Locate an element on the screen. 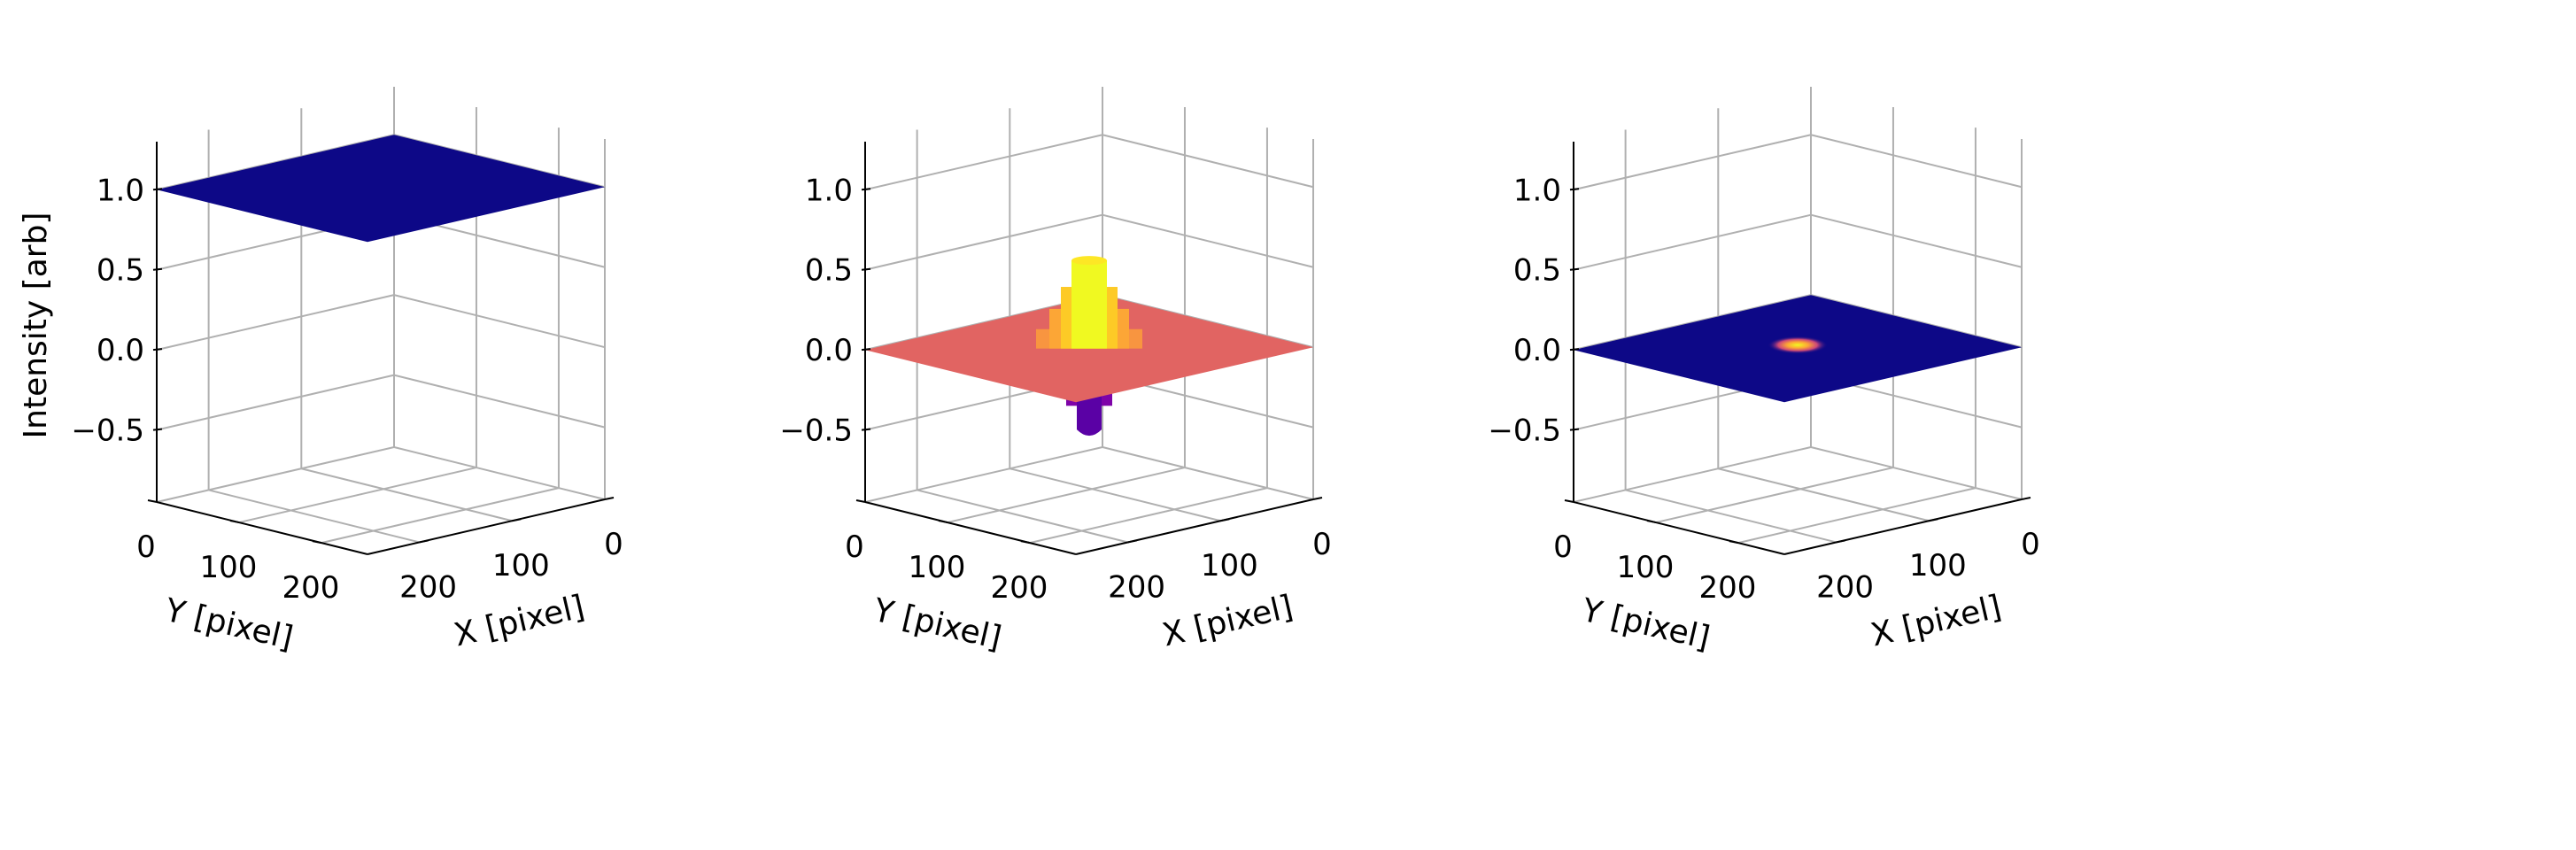 The height and width of the screenshot is (850, 2576). peak-top is located at coordinates (1089, 261).